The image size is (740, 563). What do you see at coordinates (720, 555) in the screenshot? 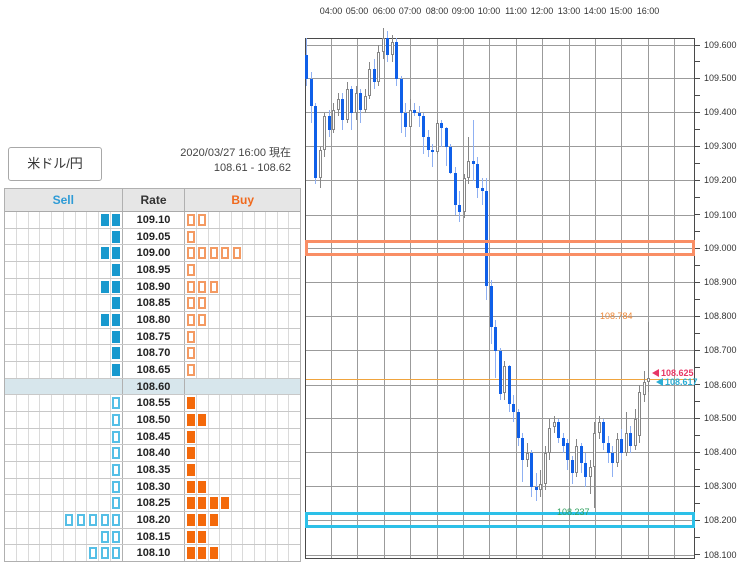
I see `price-axis-label: 108.100` at bounding box center [720, 555].